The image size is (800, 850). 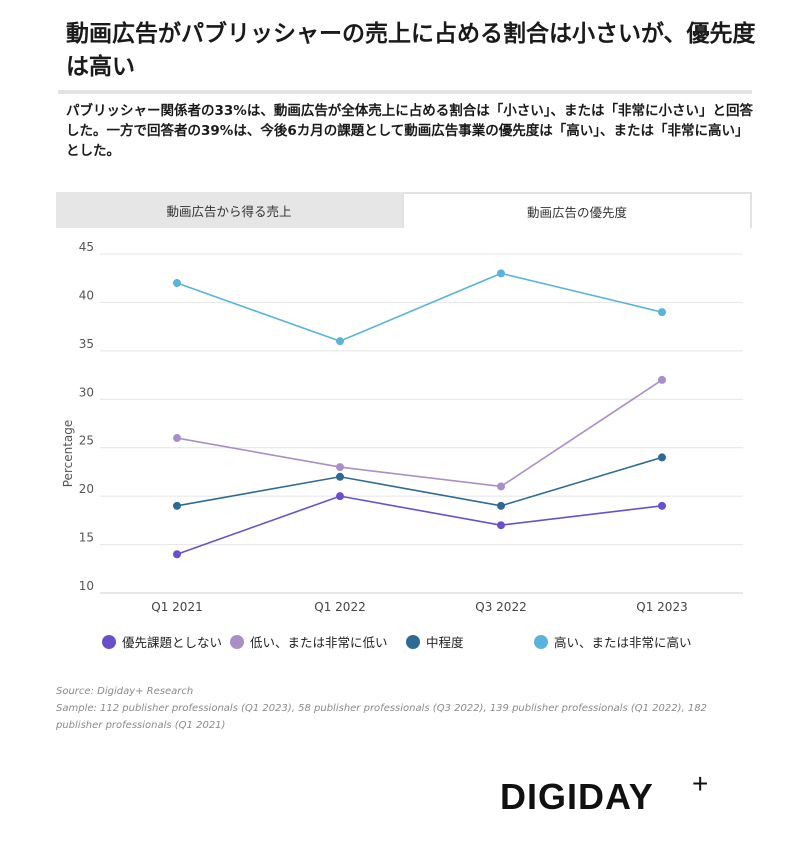 I want to click on title-divider, so click(x=405, y=92).